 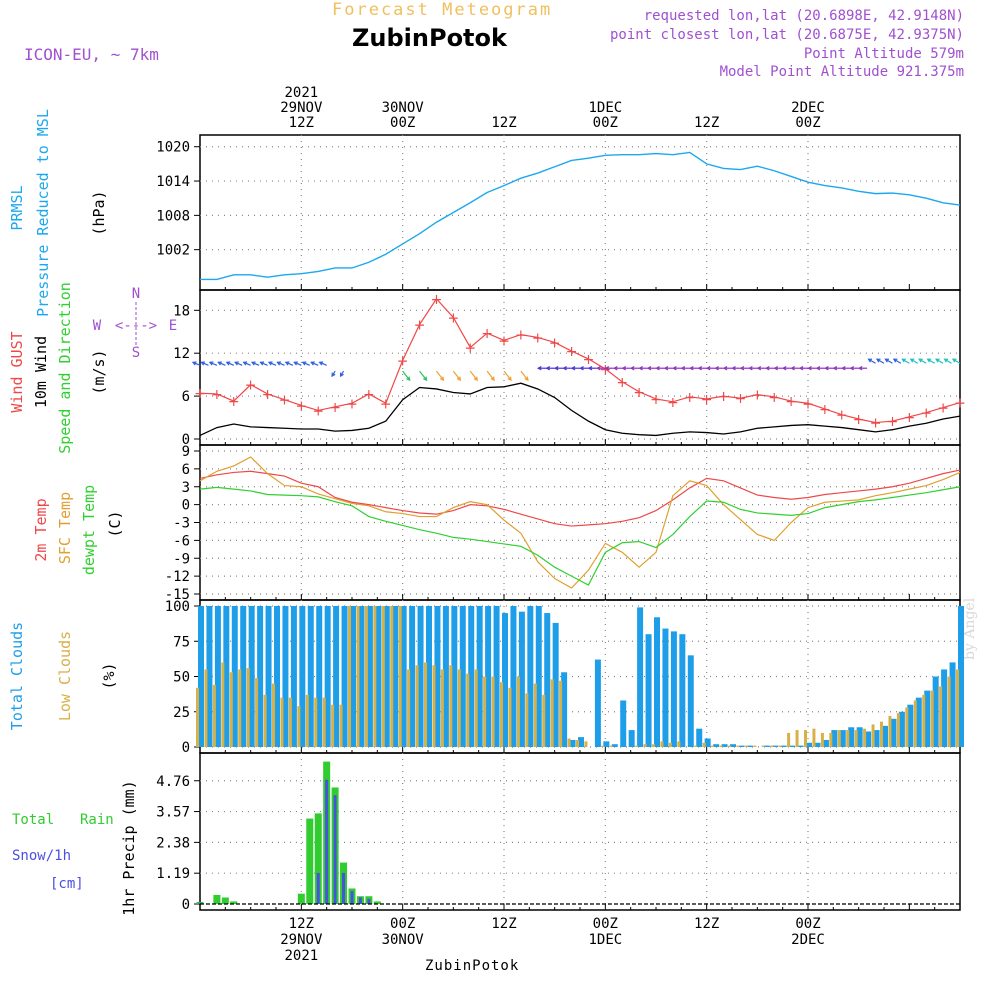 What do you see at coordinates (186, 748) in the screenshot?
I see `y-tick-label: 0` at bounding box center [186, 748].